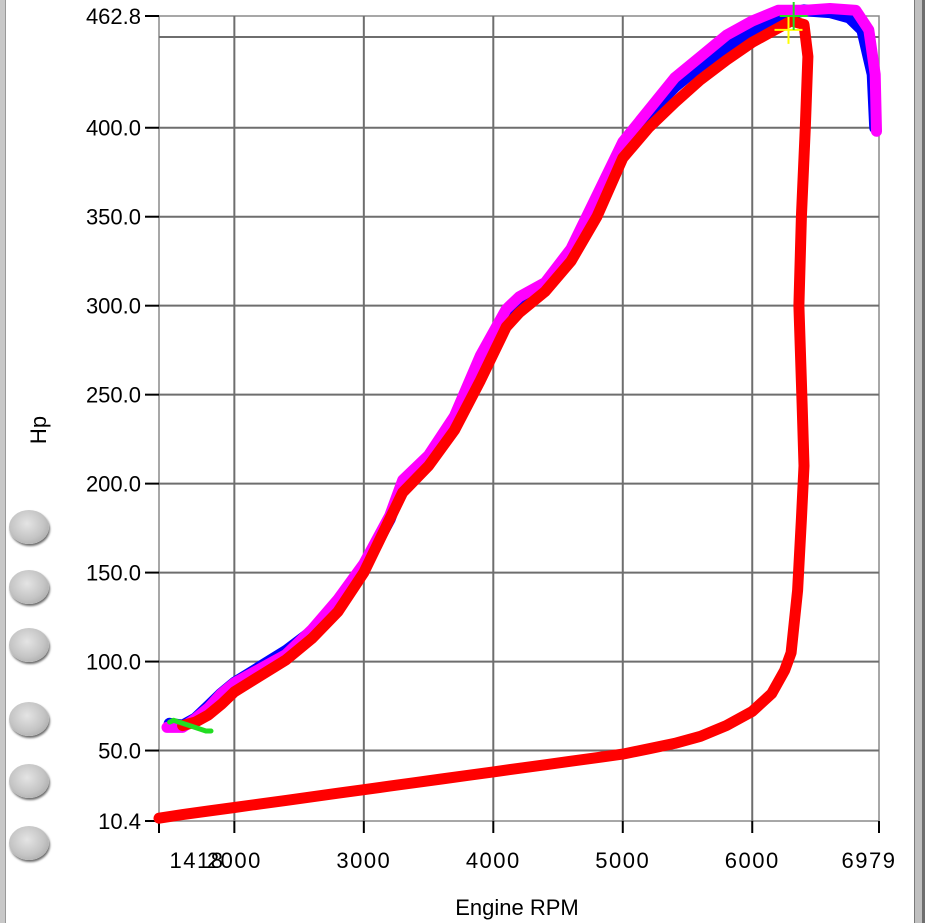  Describe the element at coordinates (493, 860) in the screenshot. I see `x-tick-label: 4000` at that location.